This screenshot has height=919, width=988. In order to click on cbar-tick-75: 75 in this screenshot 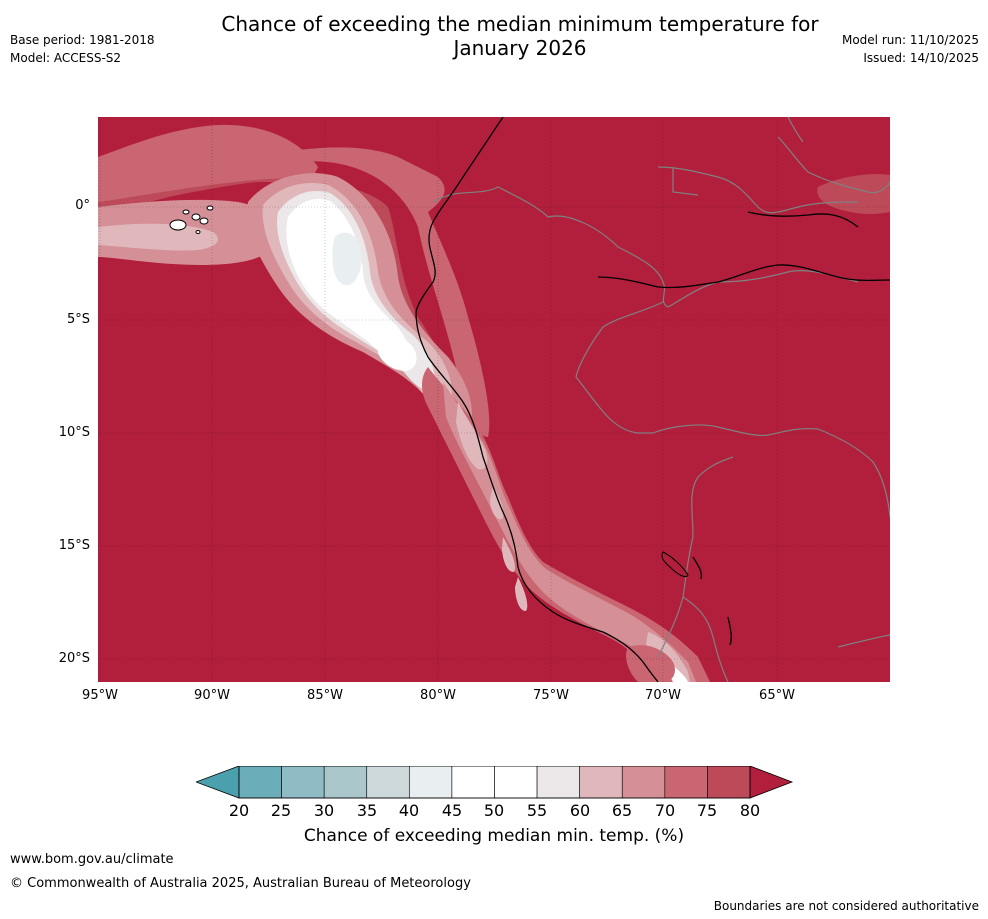, I will do `click(707, 810)`.